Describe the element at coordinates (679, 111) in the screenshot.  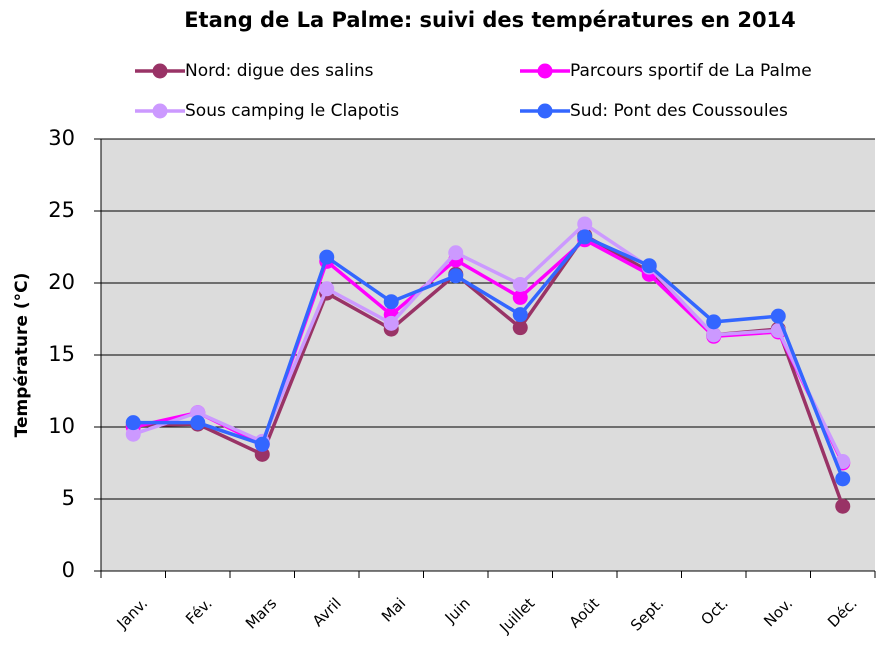
I see `legend-label: Sud: Pont des Coussoules` at that location.